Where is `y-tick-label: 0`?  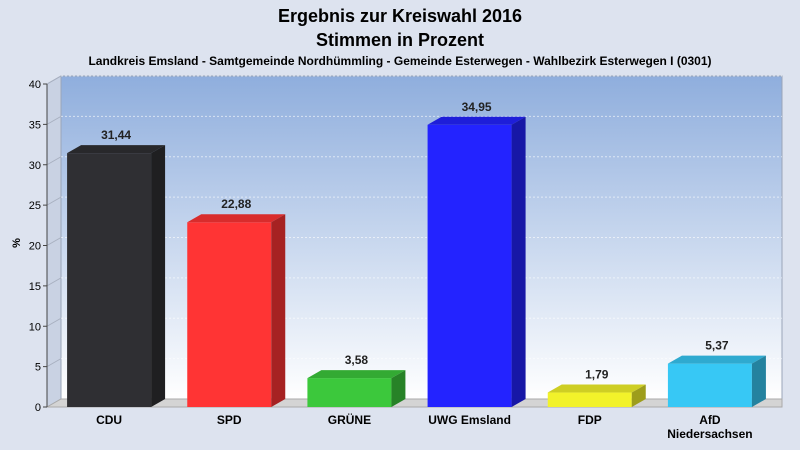 y-tick-label: 0 is located at coordinates (38, 408).